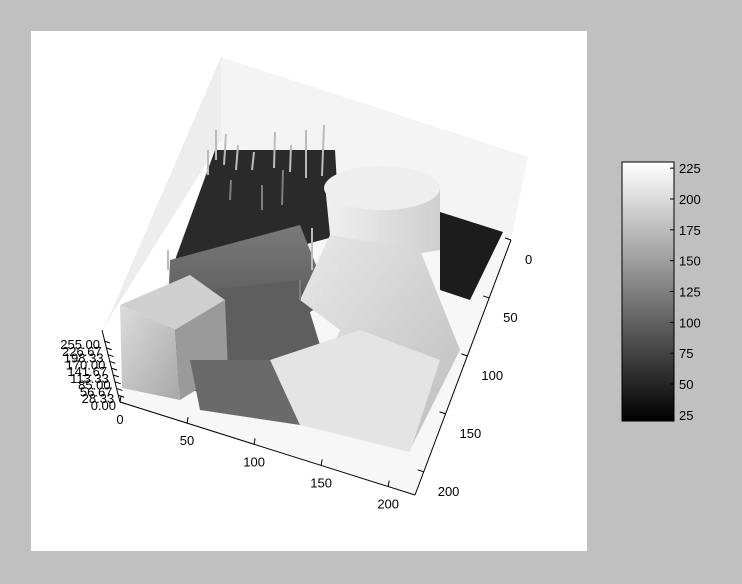 This screenshot has height=584, width=742. I want to click on colorbar-tick-label: 175, so click(690, 230).